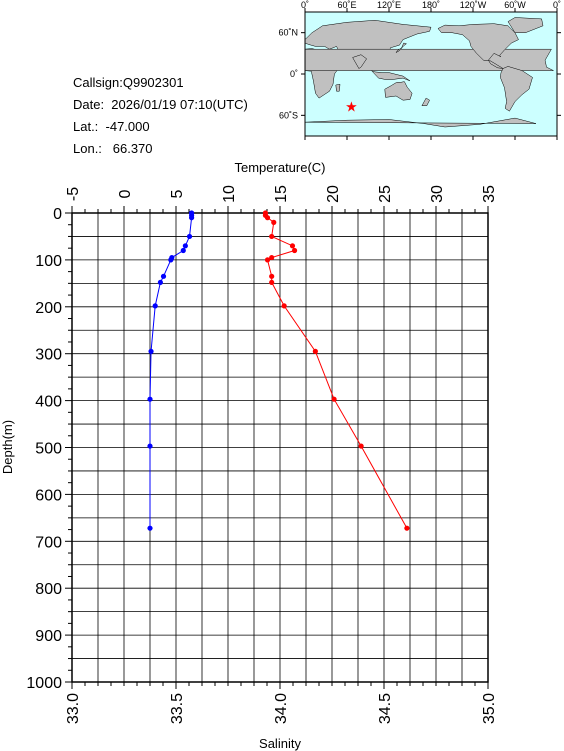  I want to click on map-lon-label: 60˚W, so click(515, 5).